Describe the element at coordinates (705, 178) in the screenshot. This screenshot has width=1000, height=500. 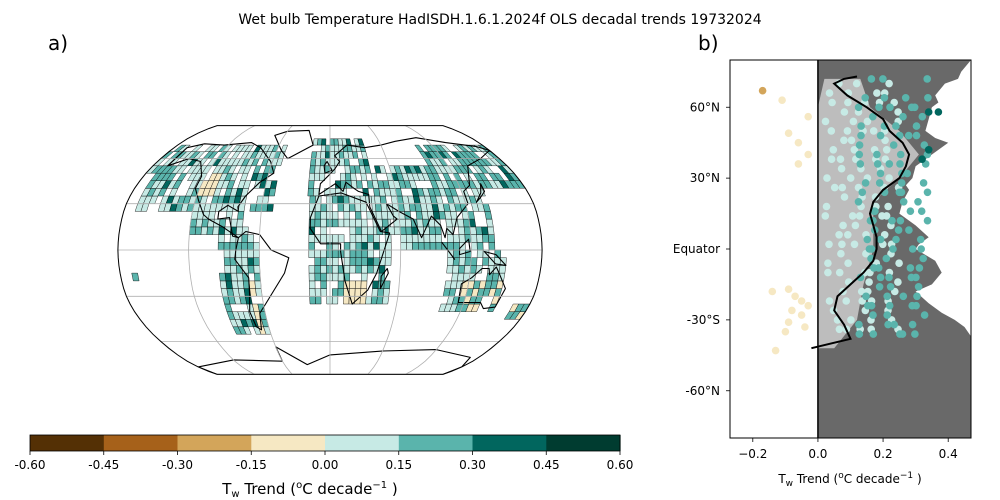
I see `y-tick-label-30n: 30°N` at that location.